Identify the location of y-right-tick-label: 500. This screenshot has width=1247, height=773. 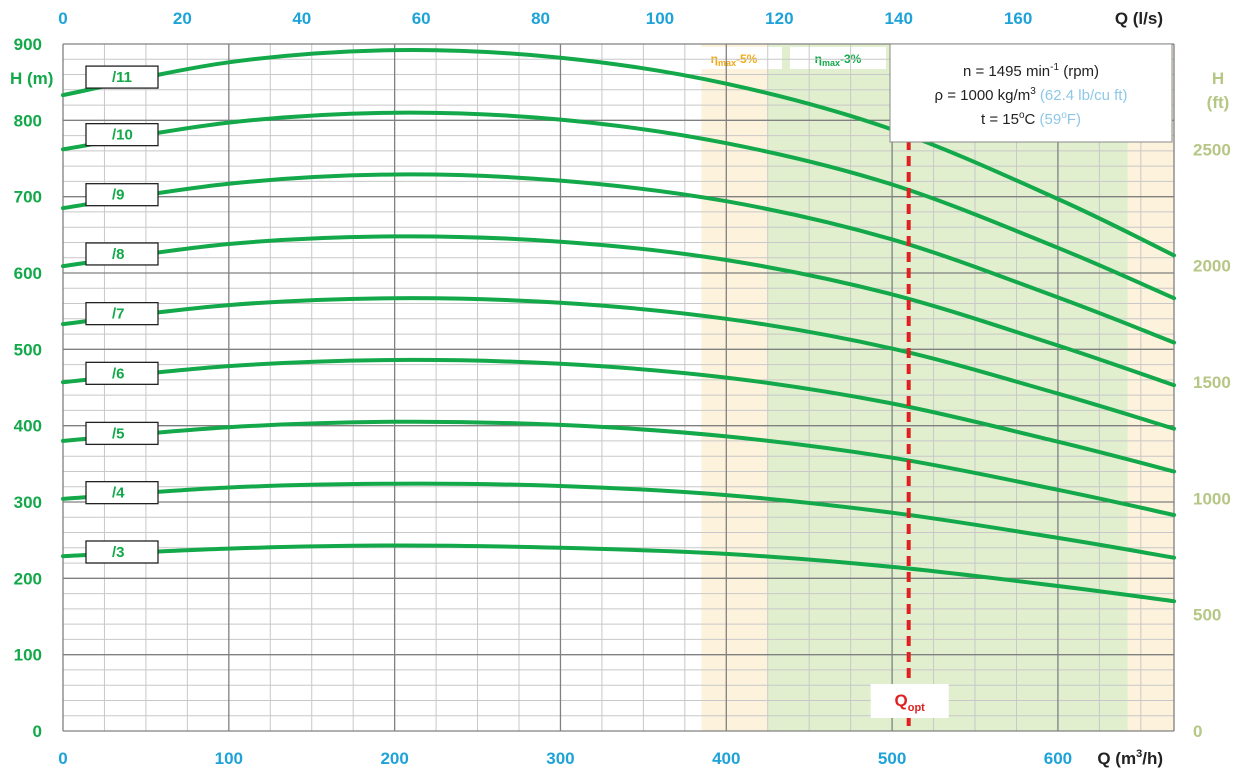
(1207, 615).